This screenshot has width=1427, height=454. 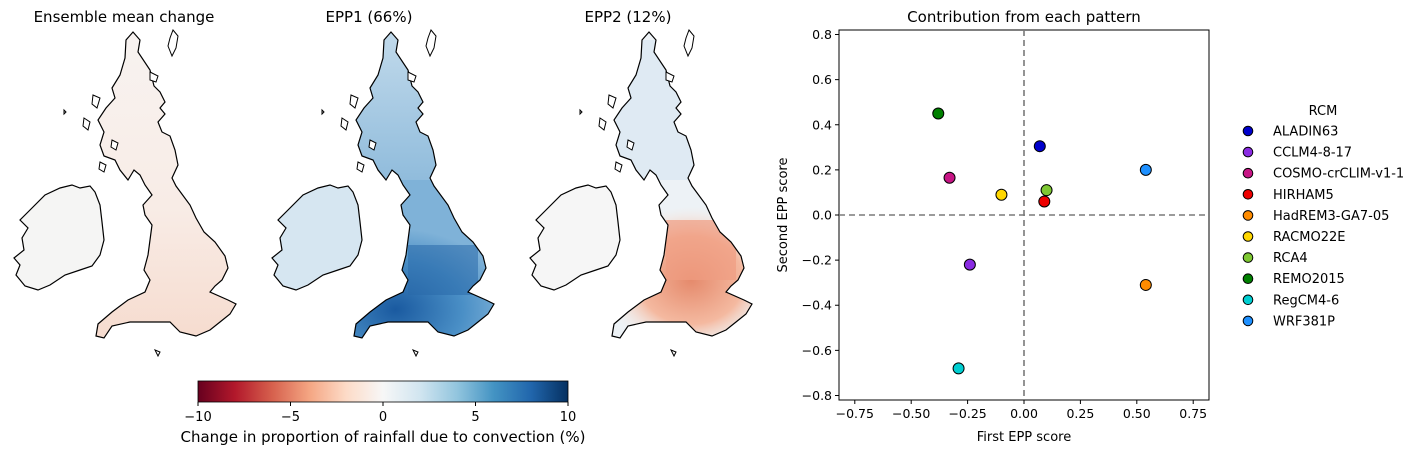 I want to click on y-axis-label: Second EPP score, so click(x=783, y=215).